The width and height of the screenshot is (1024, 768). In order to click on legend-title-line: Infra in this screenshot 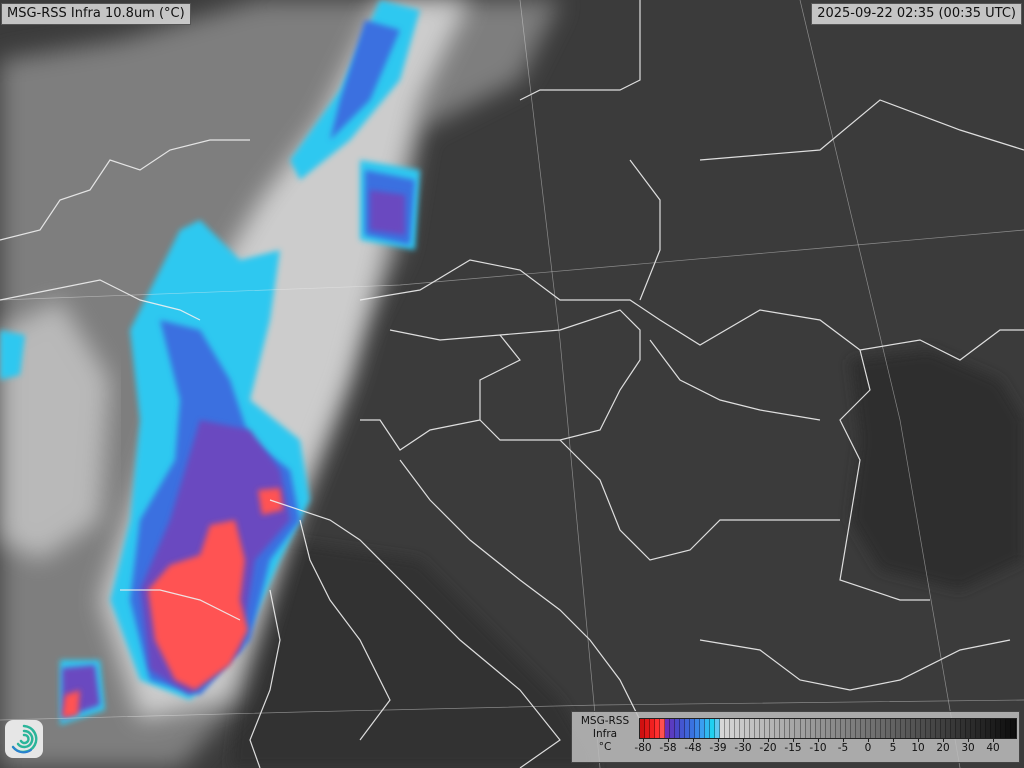, I will do `click(605, 734)`.